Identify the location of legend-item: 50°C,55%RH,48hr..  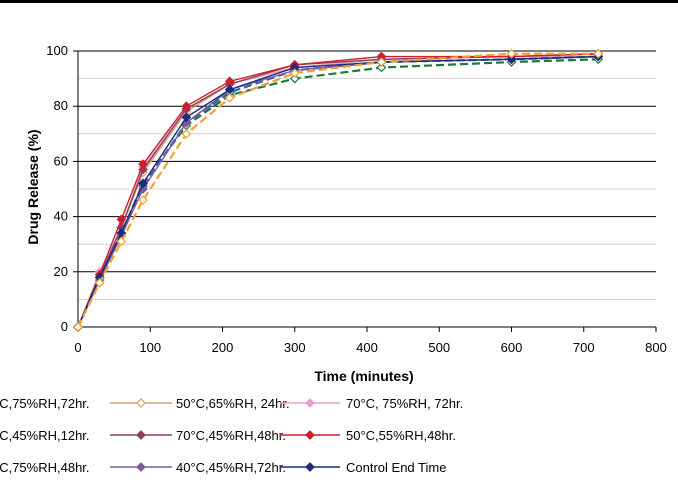
(401, 435).